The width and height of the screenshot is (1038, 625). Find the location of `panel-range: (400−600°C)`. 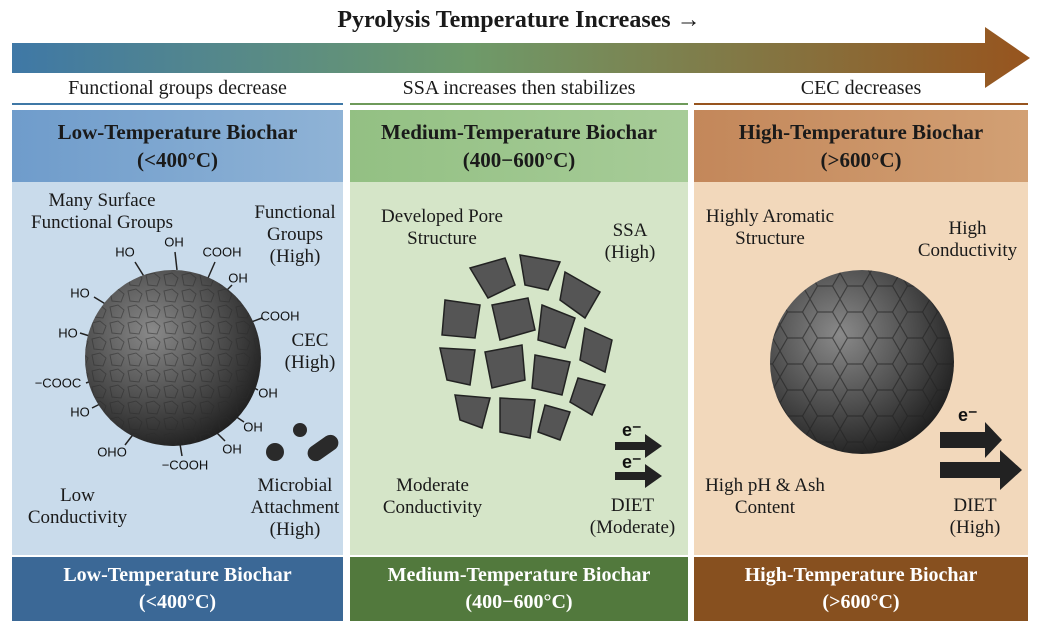

panel-range: (400−600°C) is located at coordinates (519, 160).